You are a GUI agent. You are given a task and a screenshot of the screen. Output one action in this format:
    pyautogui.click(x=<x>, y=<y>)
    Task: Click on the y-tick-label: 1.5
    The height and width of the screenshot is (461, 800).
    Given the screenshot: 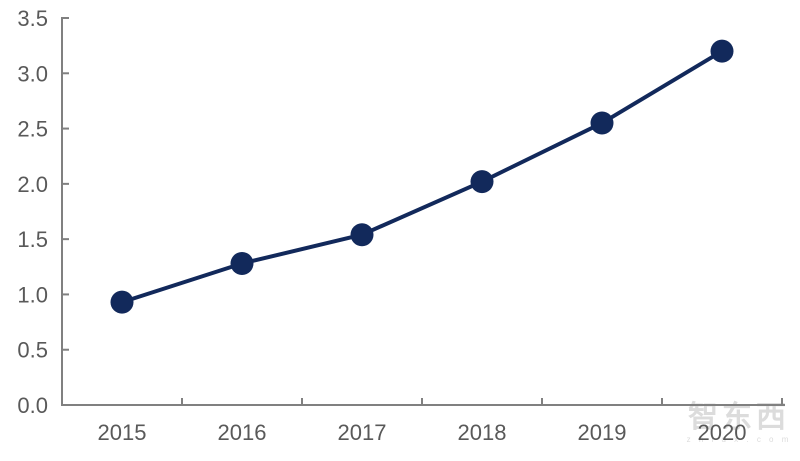 What is the action you would take?
    pyautogui.click(x=32, y=239)
    